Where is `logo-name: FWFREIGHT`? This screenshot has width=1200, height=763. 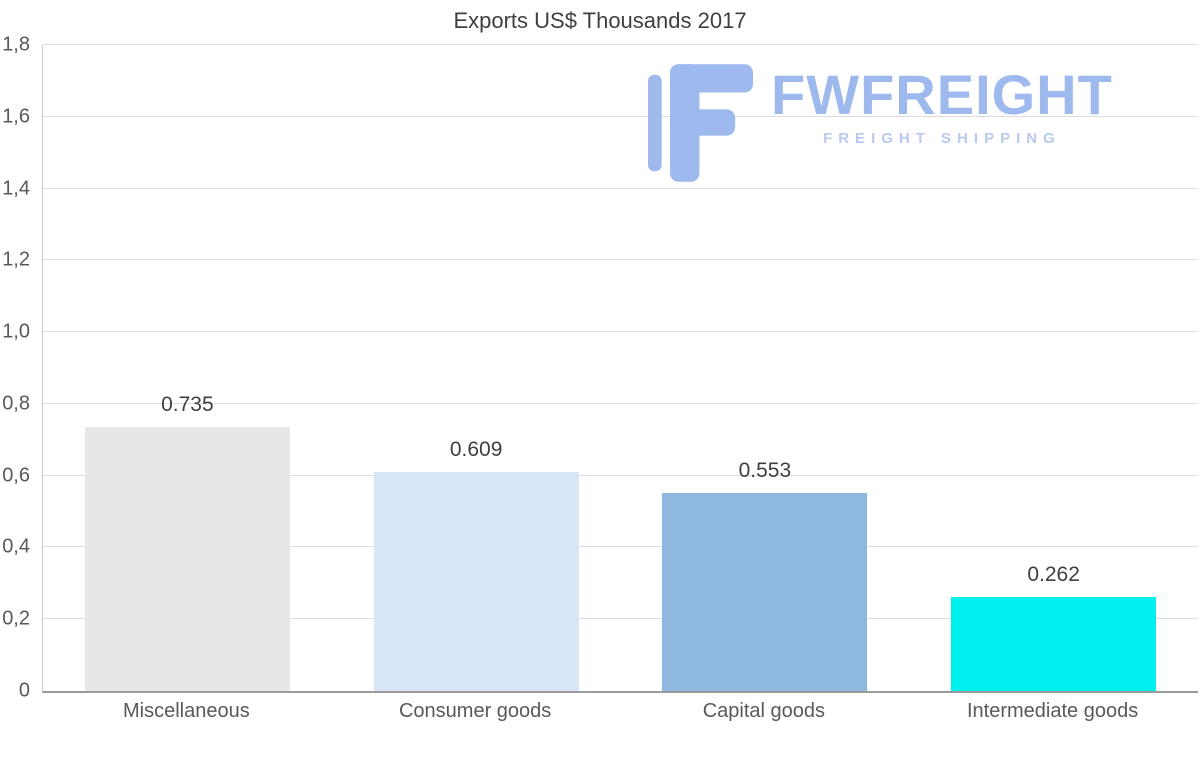
logo-name: FWFREIGHT is located at coordinates (942, 94).